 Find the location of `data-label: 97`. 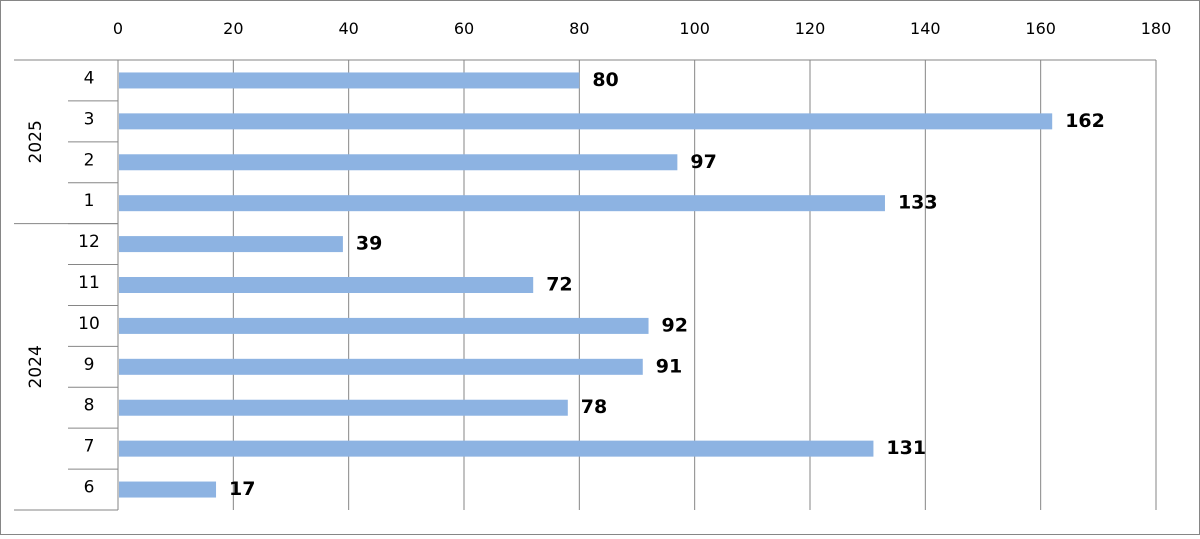

data-label: 97 is located at coordinates (703, 162).